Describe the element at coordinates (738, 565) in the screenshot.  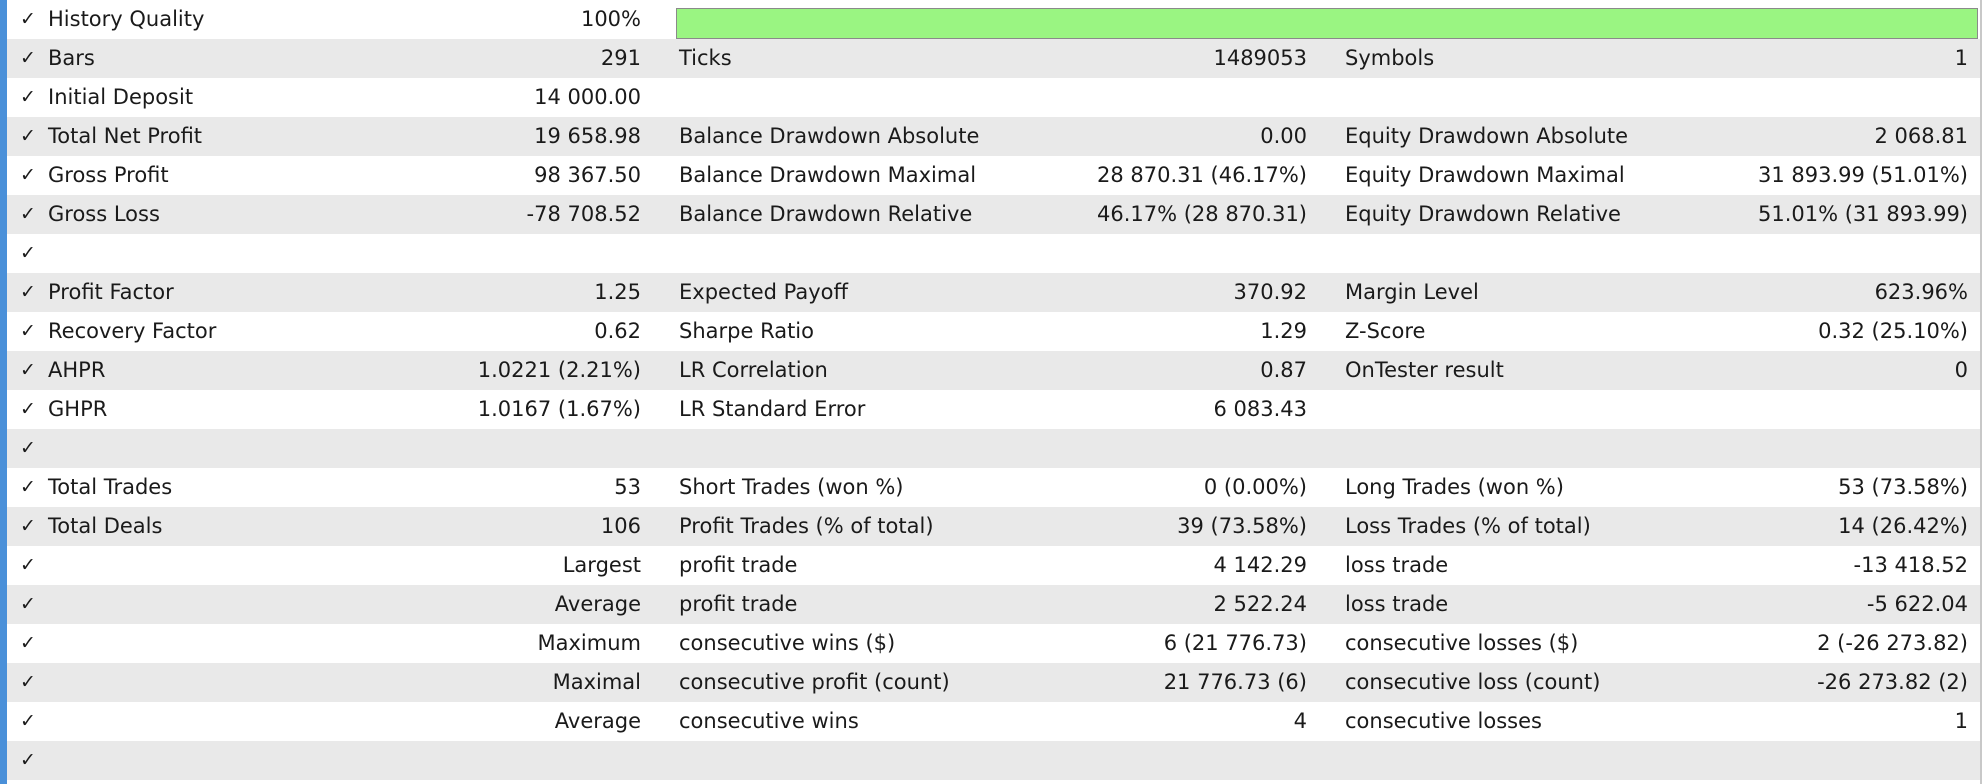
I see `largest-profit-trade-label: profit trade` at that location.